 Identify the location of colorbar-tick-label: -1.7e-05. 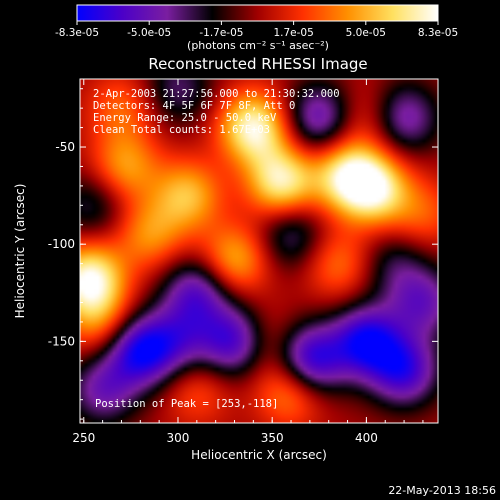
(221, 33).